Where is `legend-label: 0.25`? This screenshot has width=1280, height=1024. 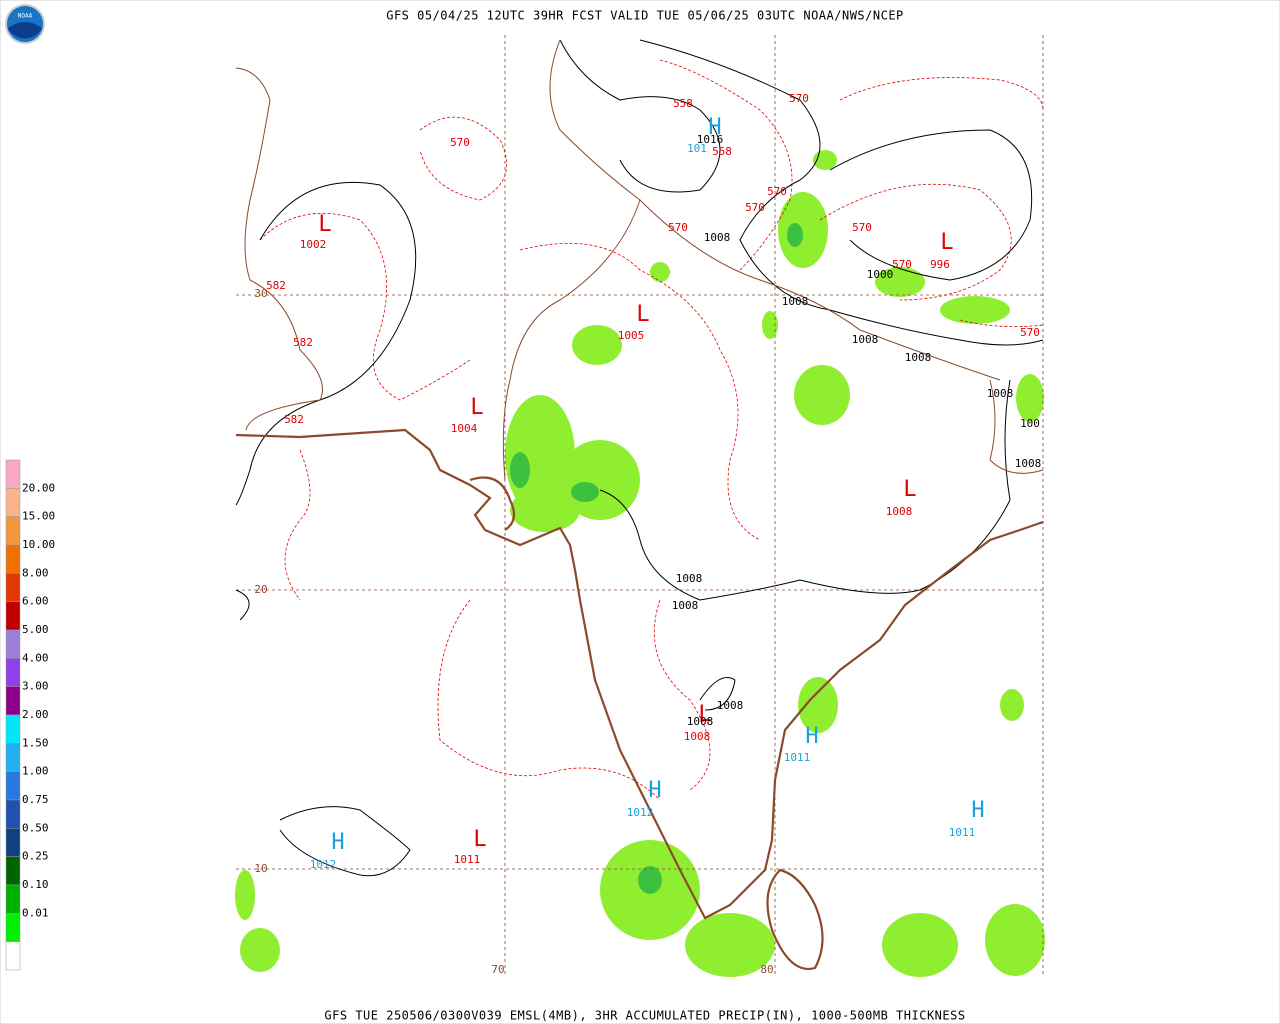
legend-label: 0.25 is located at coordinates (35, 856).